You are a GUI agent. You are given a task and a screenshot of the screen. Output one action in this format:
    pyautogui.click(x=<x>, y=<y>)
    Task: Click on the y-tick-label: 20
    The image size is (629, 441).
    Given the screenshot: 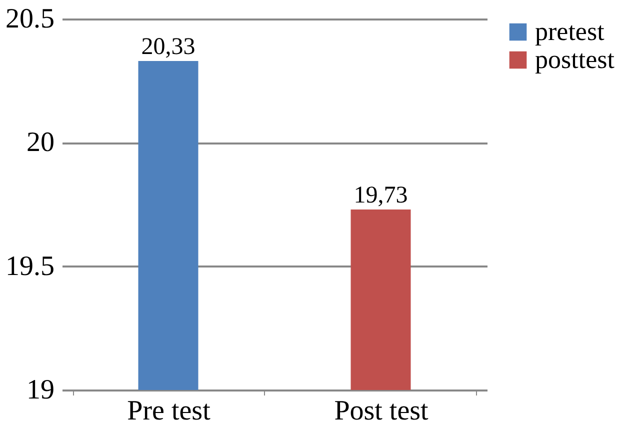 What is the action you would take?
    pyautogui.click(x=40, y=142)
    